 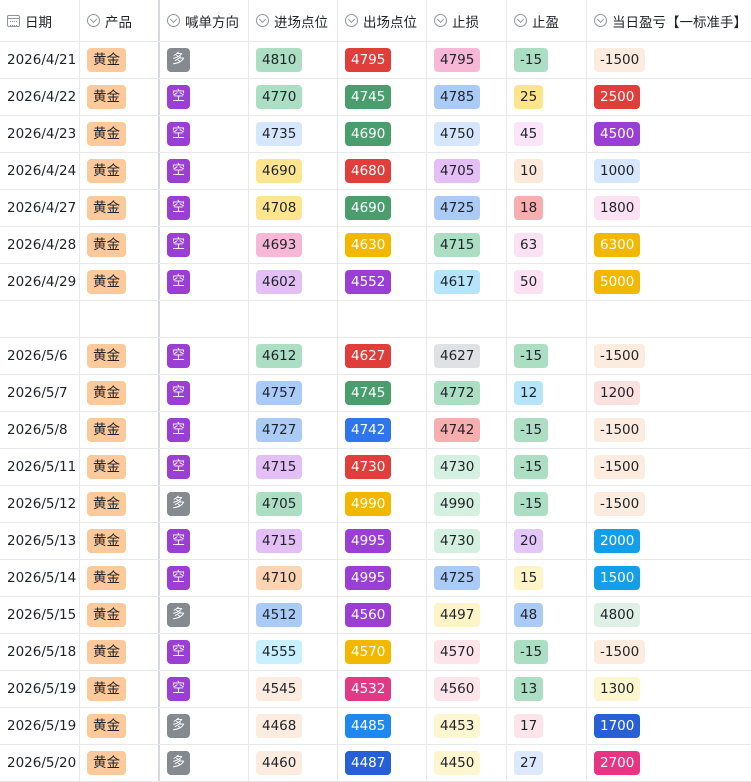 What do you see at coordinates (382, 615) in the screenshot?
I see `exit-cell: 4560` at bounding box center [382, 615].